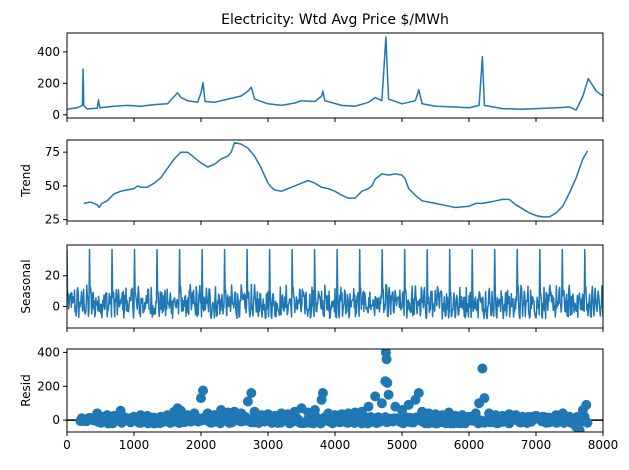 Image resolution: width=629 pixels, height=470 pixels. Describe the element at coordinates (52, 186) in the screenshot. I see `trend-y-tick-label: 50` at that location.